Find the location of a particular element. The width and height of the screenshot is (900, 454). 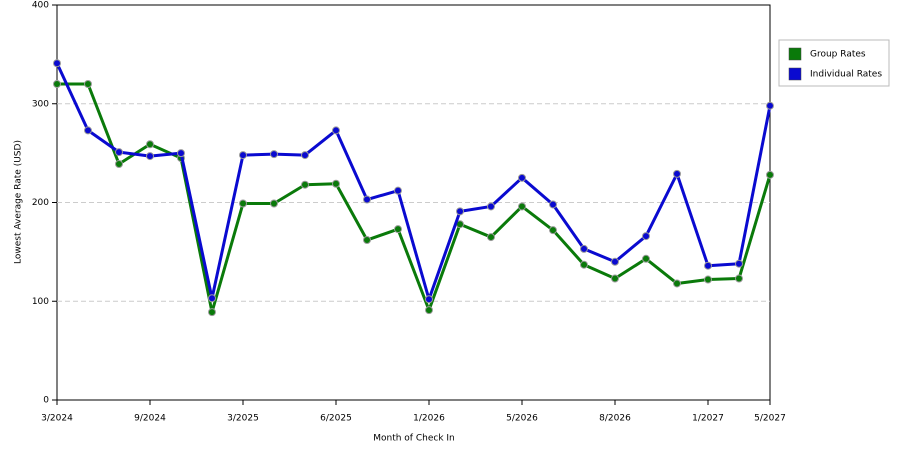

y-tick-label: 300 is located at coordinates (40, 104).